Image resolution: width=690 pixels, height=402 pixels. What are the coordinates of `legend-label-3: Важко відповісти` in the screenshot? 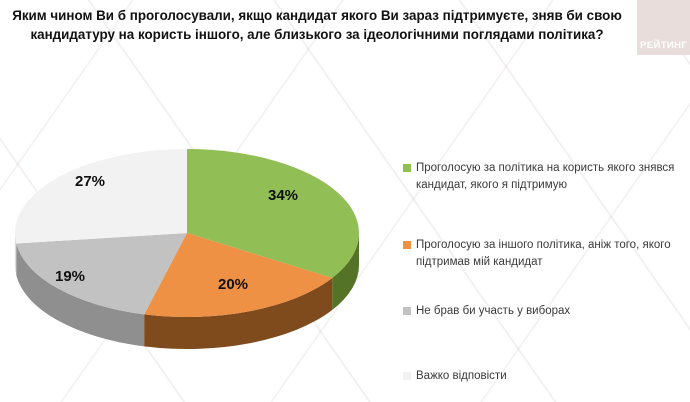 It's located at (461, 376).